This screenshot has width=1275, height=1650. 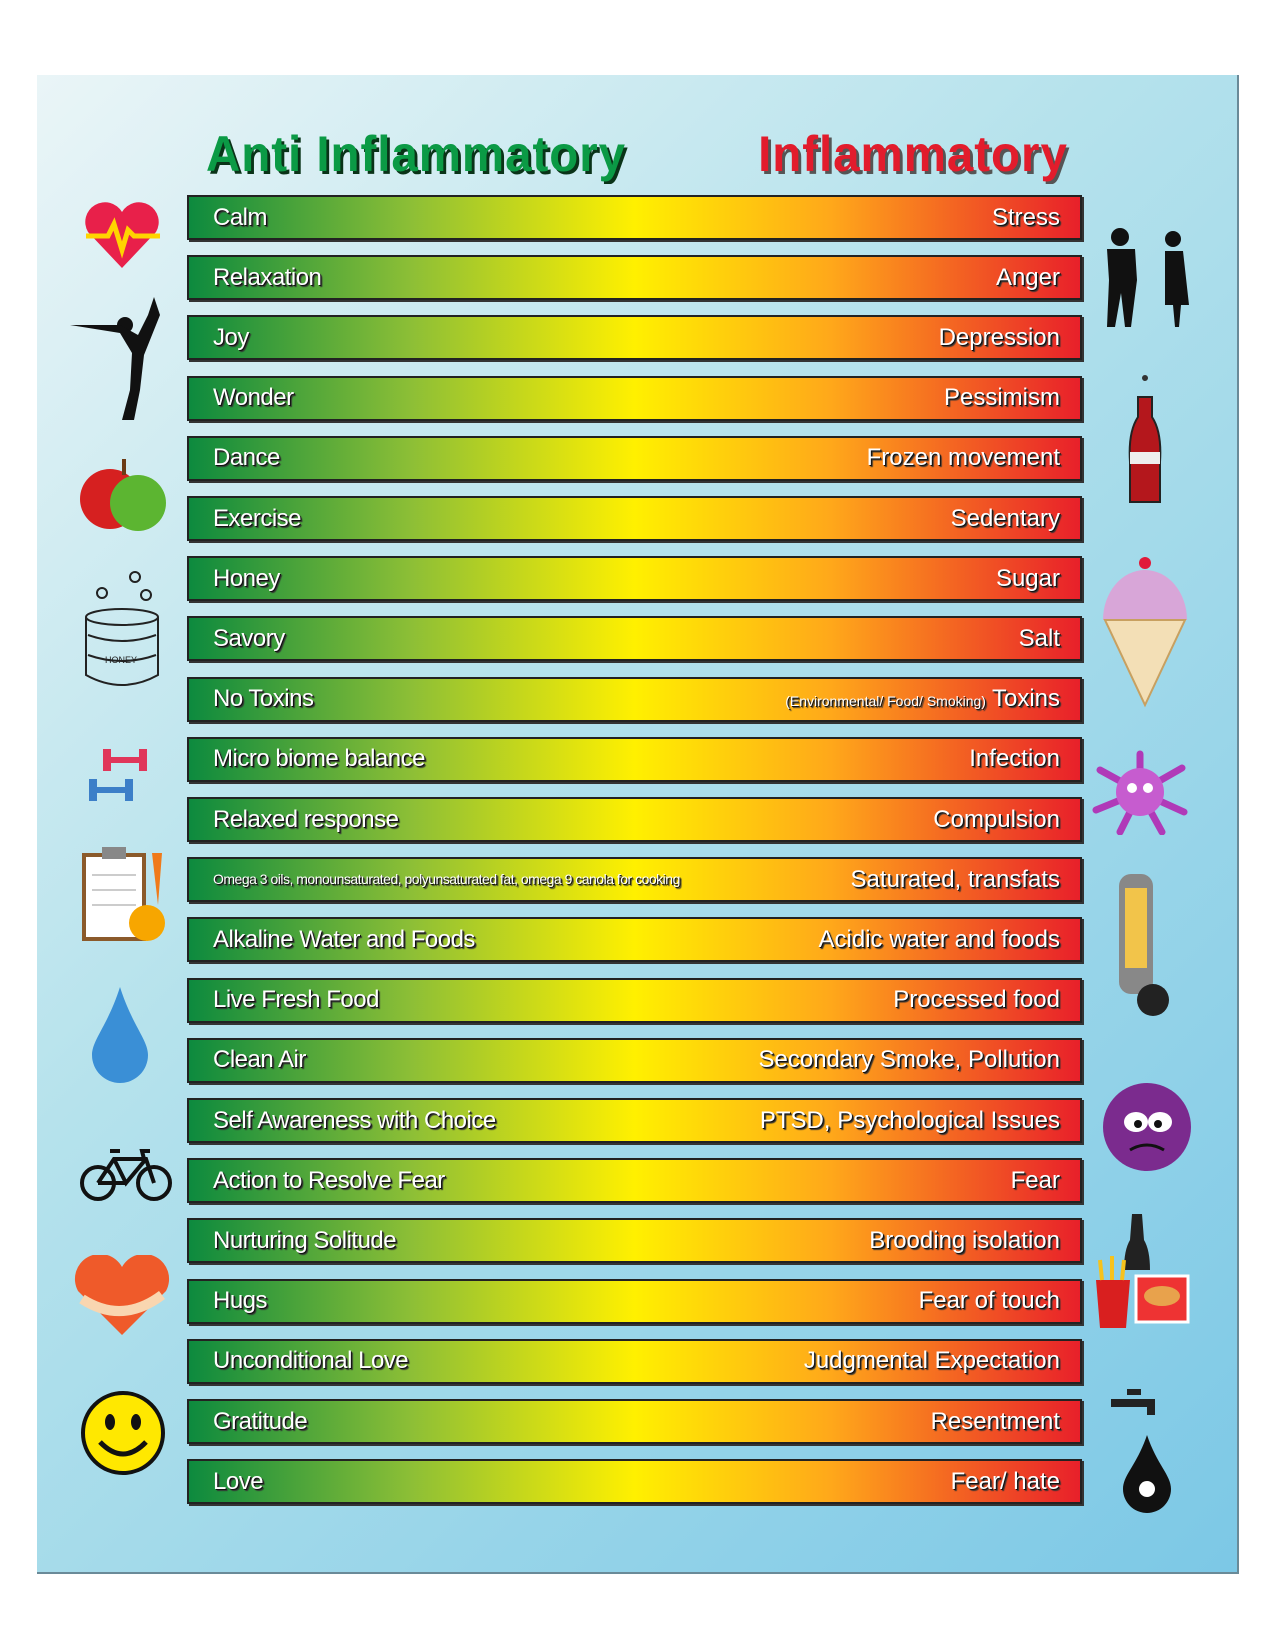 I want to click on anti-inflammatory-item: Nurturing Solitude, so click(x=305, y=1240).